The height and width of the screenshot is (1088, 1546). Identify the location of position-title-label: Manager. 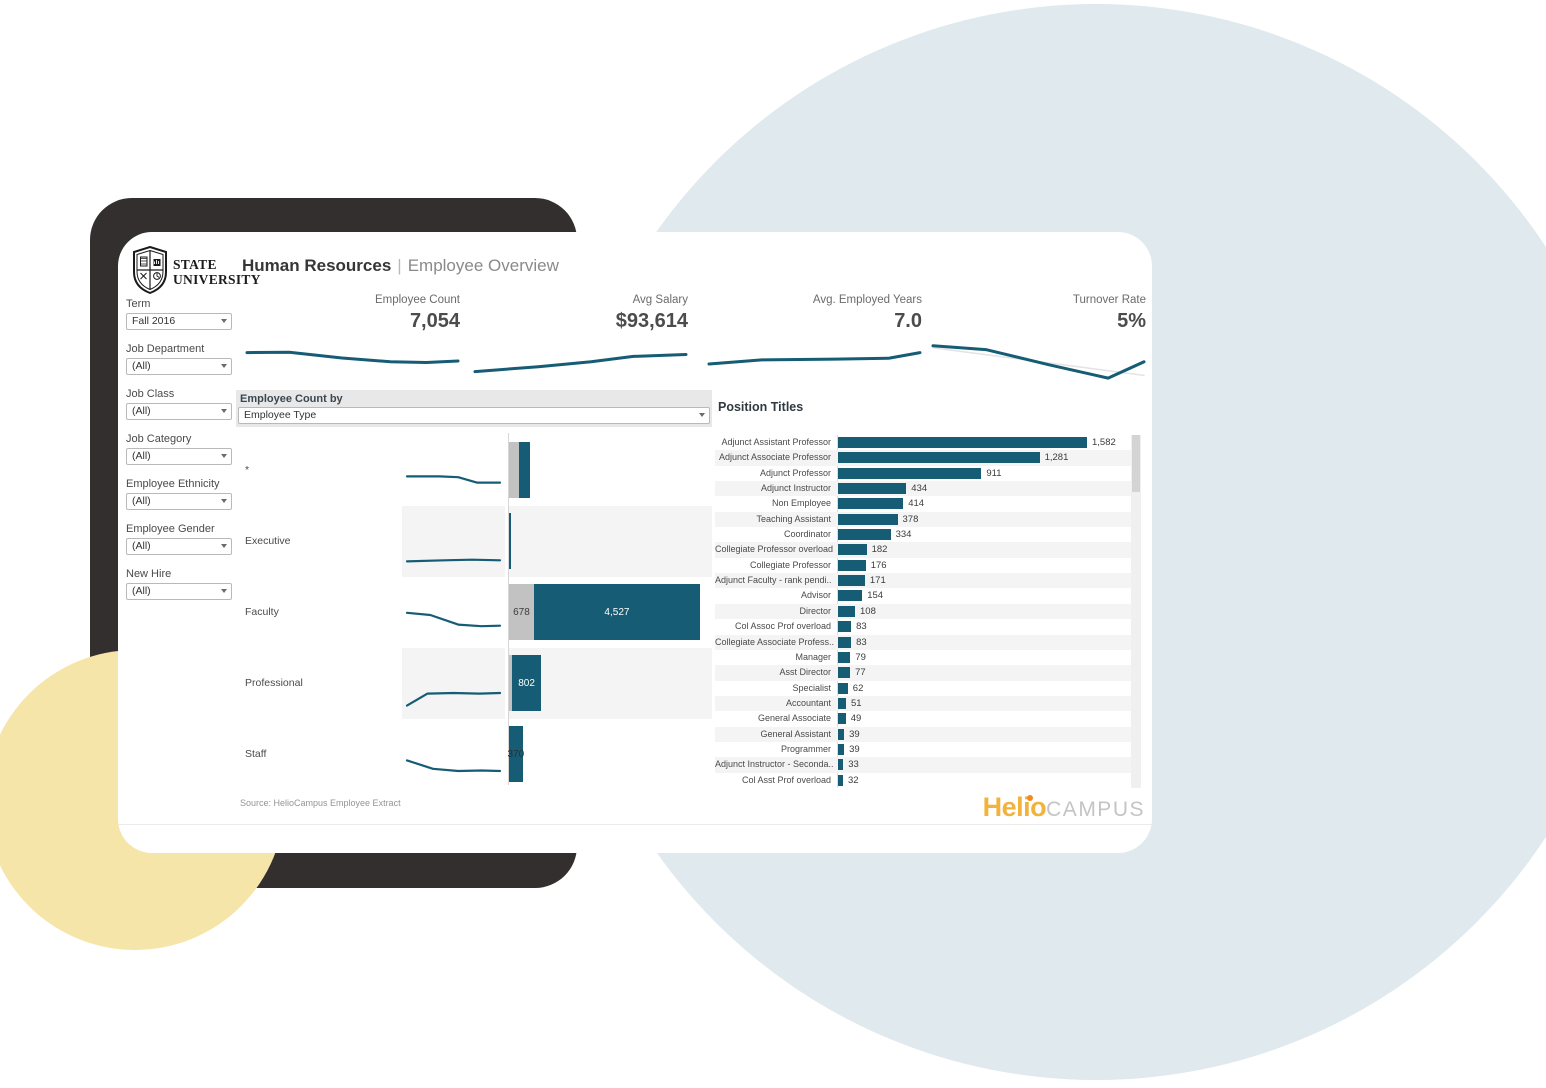
(813, 656).